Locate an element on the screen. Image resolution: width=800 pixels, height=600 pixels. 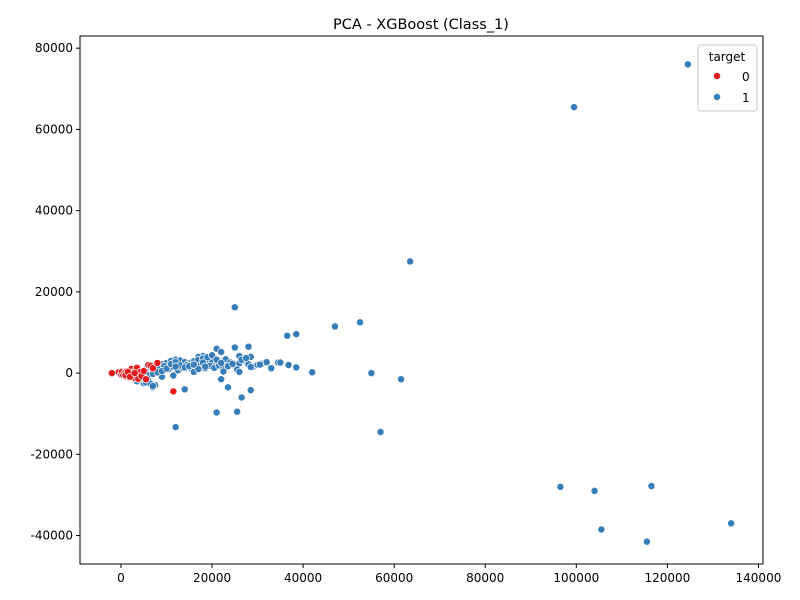
y-tick-label: -40000 is located at coordinates (51, 536).